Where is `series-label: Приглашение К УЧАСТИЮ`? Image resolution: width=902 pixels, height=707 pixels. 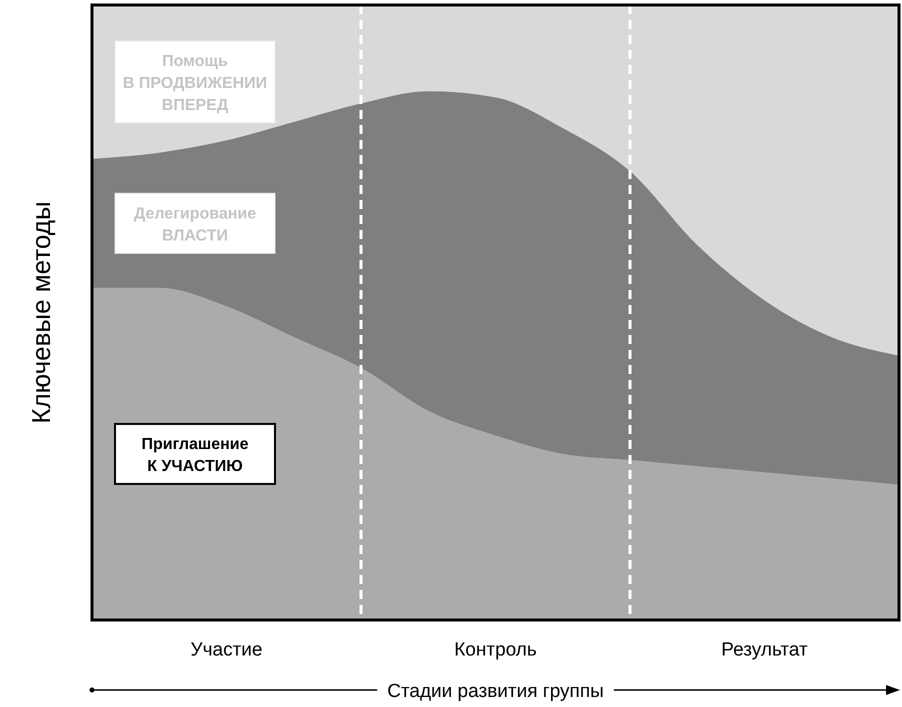
series-label: Приглашение К УЧАСТИЮ is located at coordinates (195, 456).